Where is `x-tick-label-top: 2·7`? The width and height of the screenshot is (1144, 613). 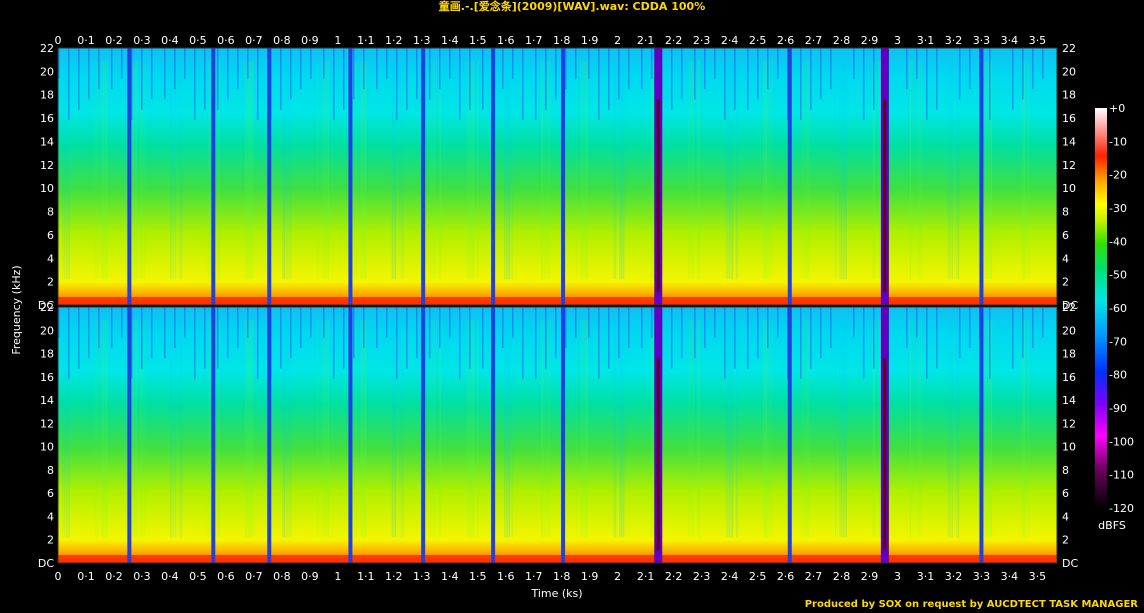 x-tick-label-top: 2·7 is located at coordinates (814, 40).